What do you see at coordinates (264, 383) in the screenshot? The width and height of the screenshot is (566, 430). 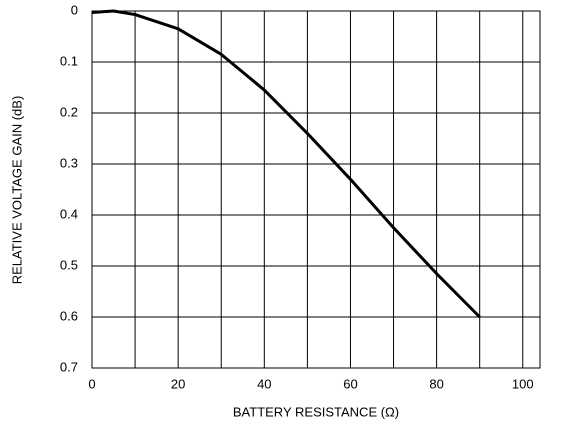 I see `x-tick-label: 40` at bounding box center [264, 383].